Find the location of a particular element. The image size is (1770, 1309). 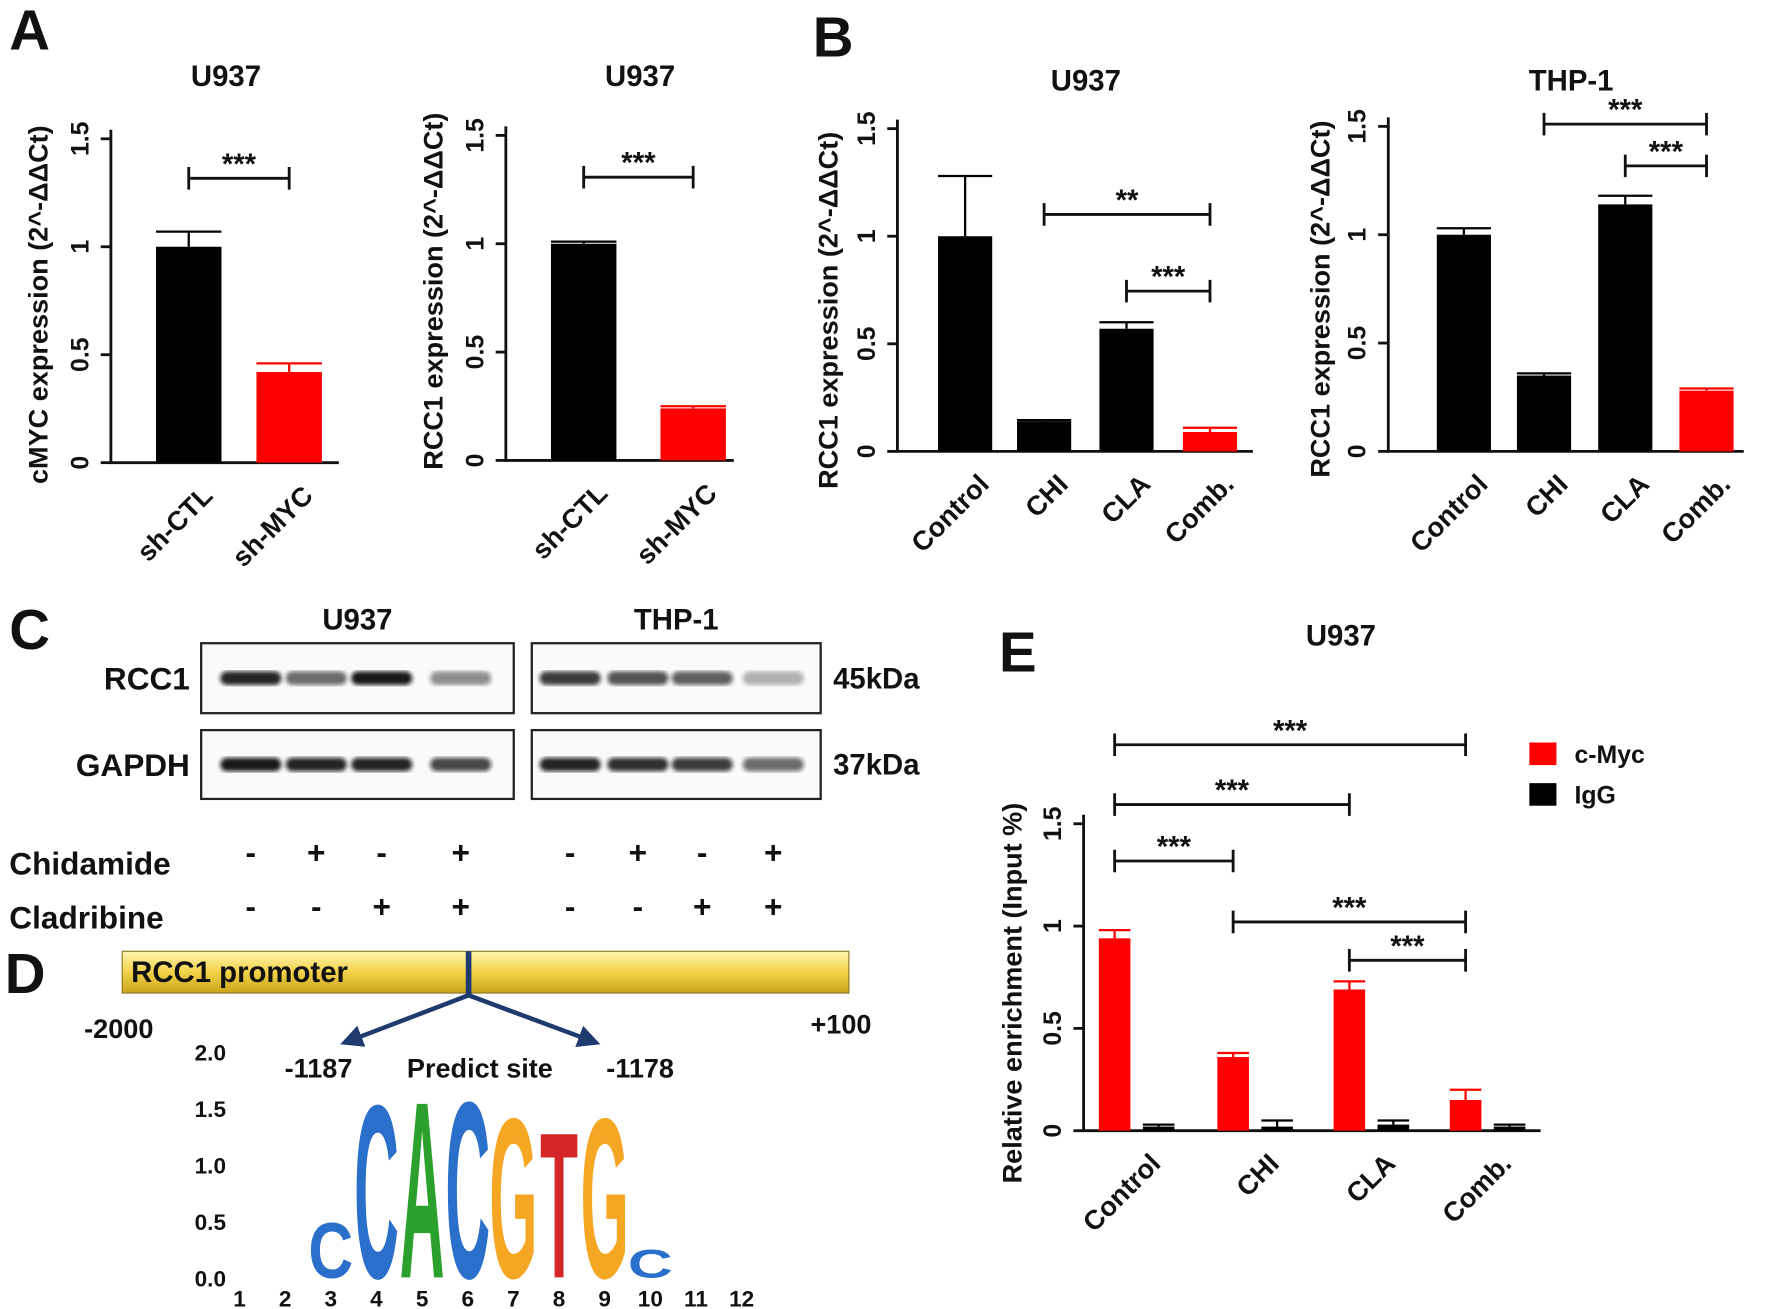

x-tick-label: CHI is located at coordinates (1257, 1174).